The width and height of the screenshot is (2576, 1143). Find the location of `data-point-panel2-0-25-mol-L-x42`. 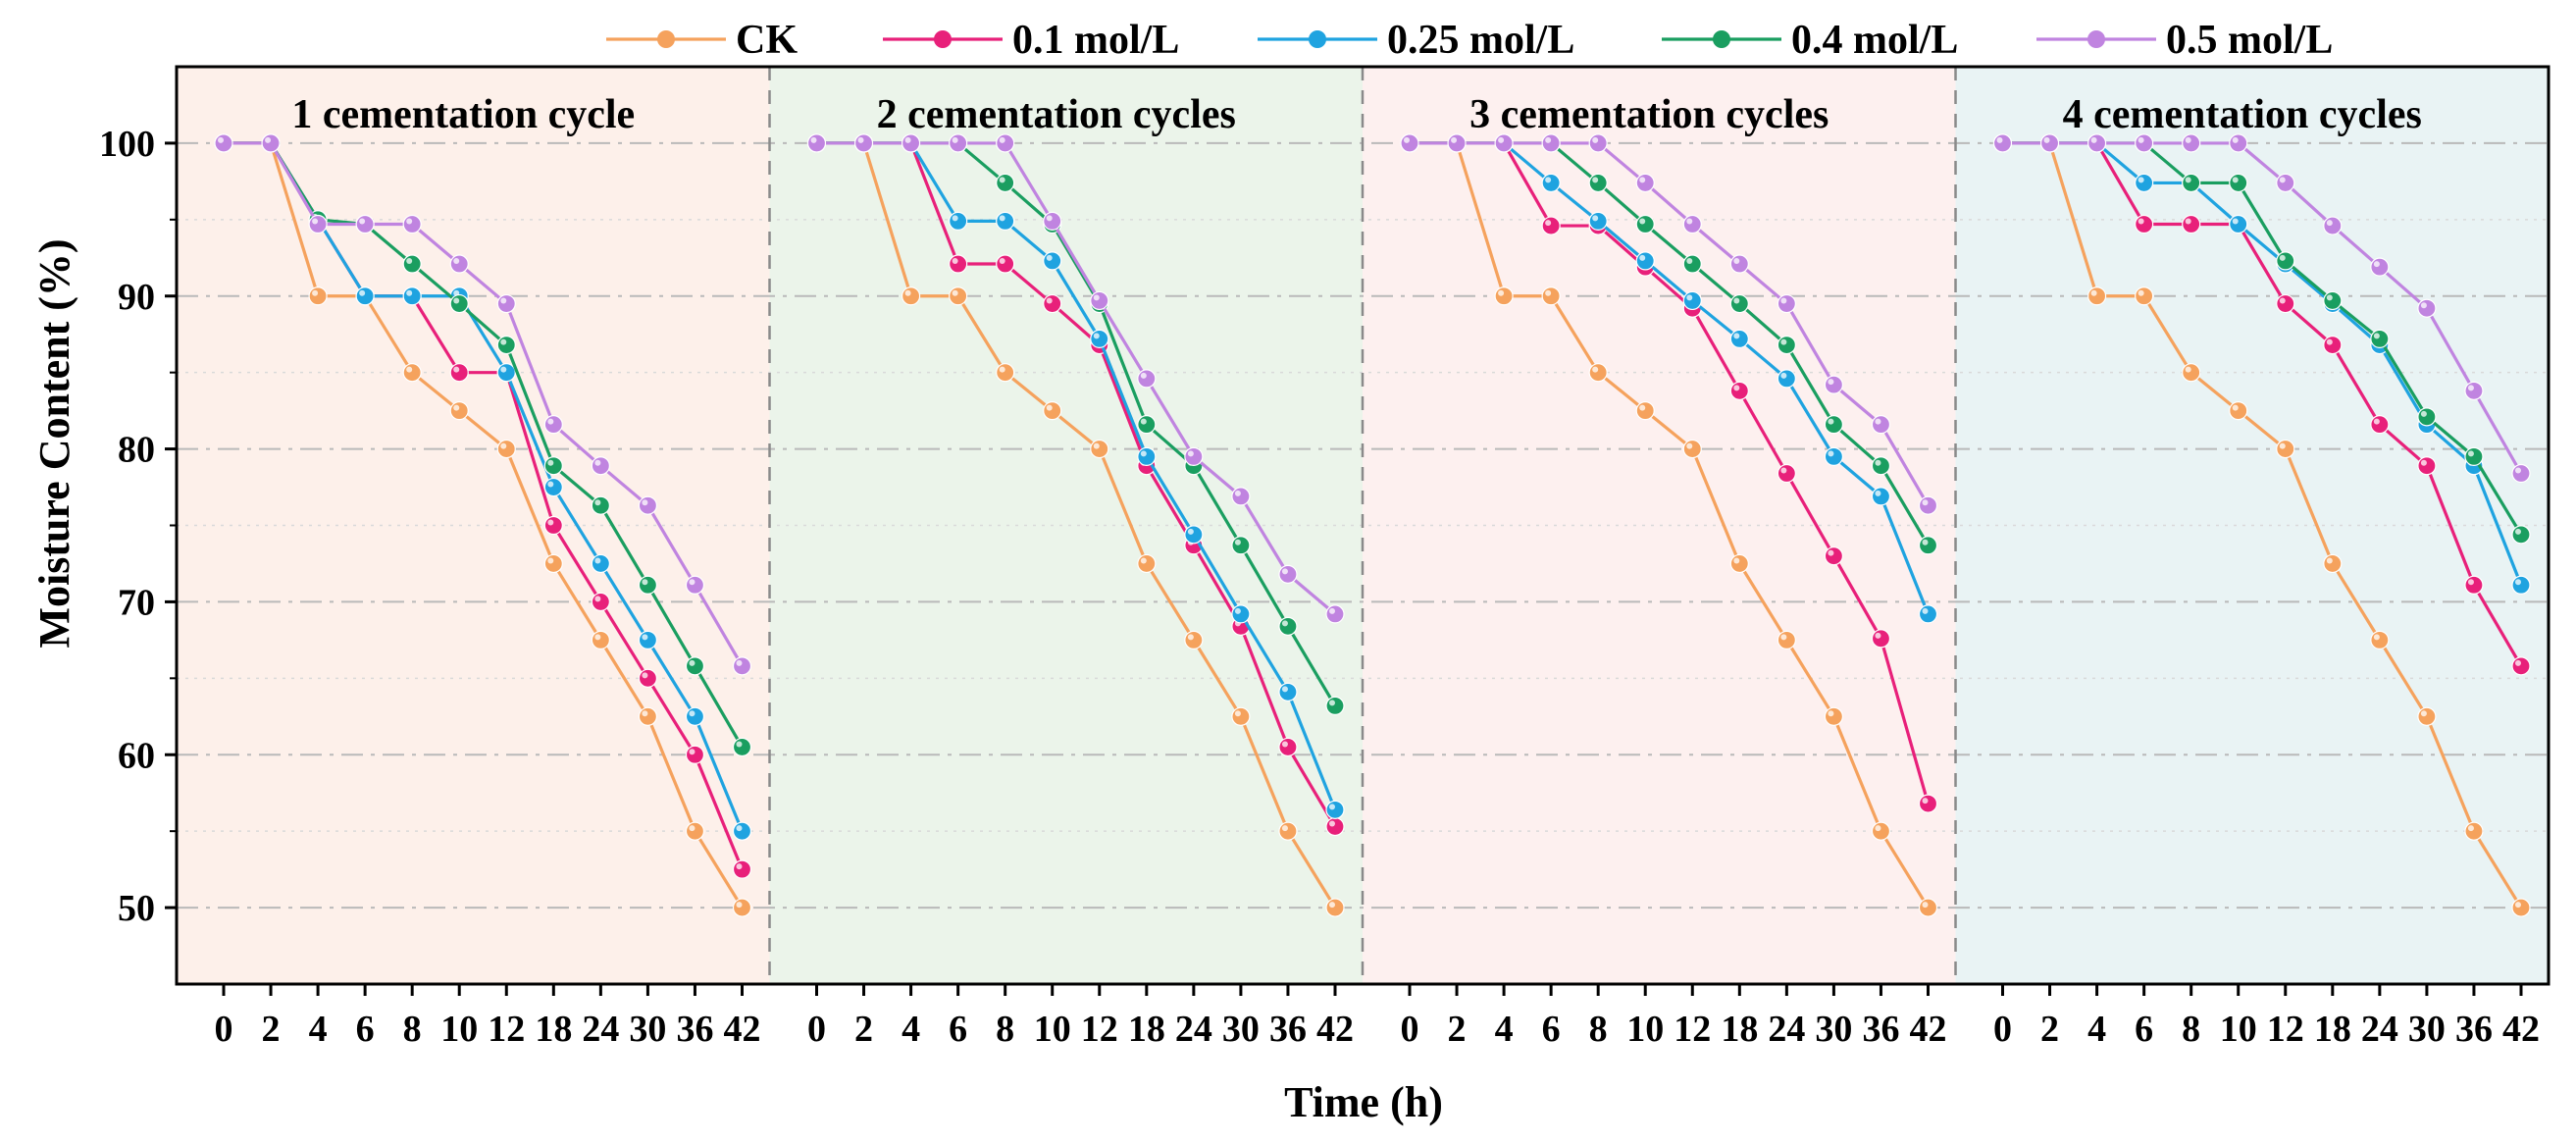

data-point-panel2-0-25-mol-L-x42 is located at coordinates (1335, 810).